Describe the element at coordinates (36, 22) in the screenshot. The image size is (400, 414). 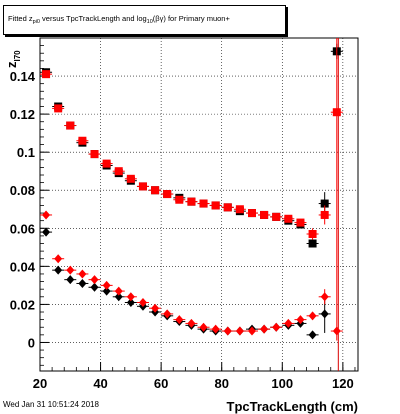
I see `title-sub-pi0: pi0` at that location.